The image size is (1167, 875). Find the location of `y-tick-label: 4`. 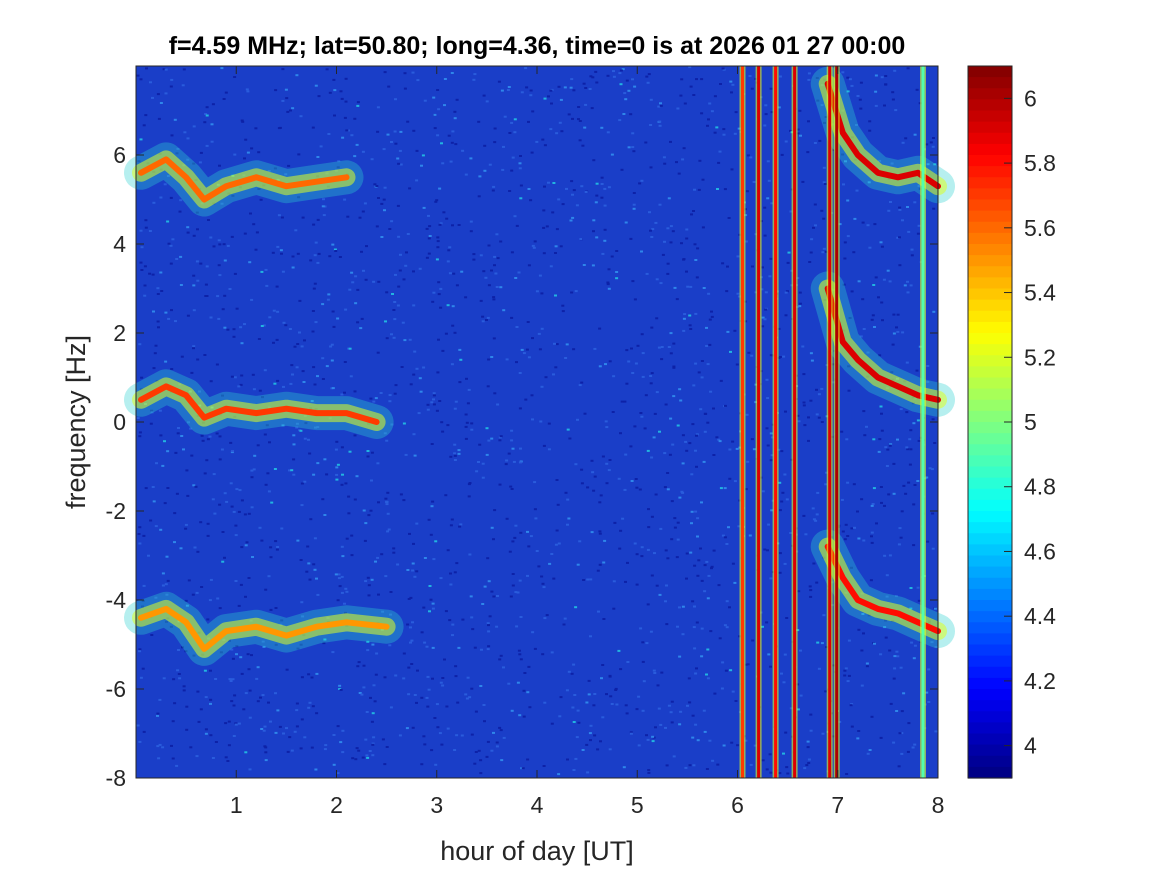

y-tick-label: 4 is located at coordinates (119, 244).